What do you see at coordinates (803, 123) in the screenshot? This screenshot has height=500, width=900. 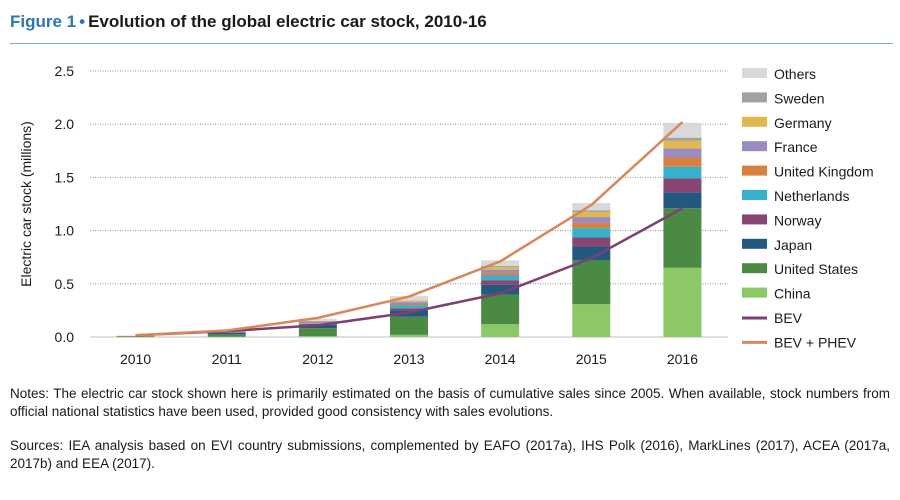 I see `legend-label: Germany` at bounding box center [803, 123].